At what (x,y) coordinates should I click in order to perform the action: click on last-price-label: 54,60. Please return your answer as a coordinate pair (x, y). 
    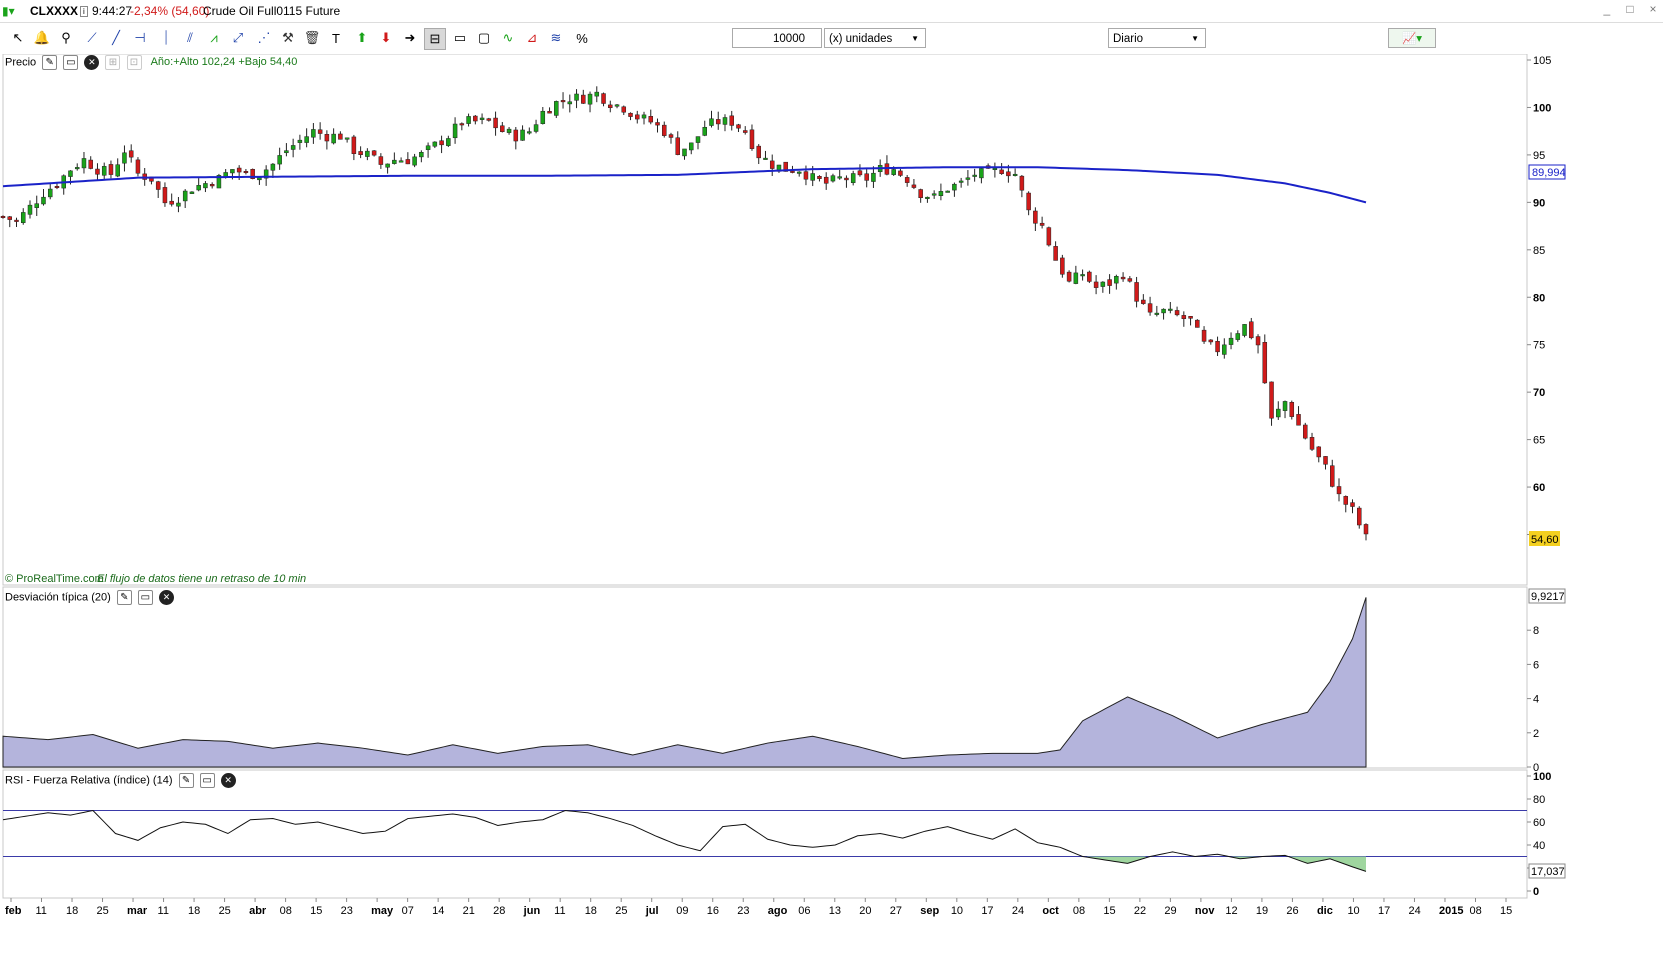
    Looking at the image, I should click on (1545, 540).